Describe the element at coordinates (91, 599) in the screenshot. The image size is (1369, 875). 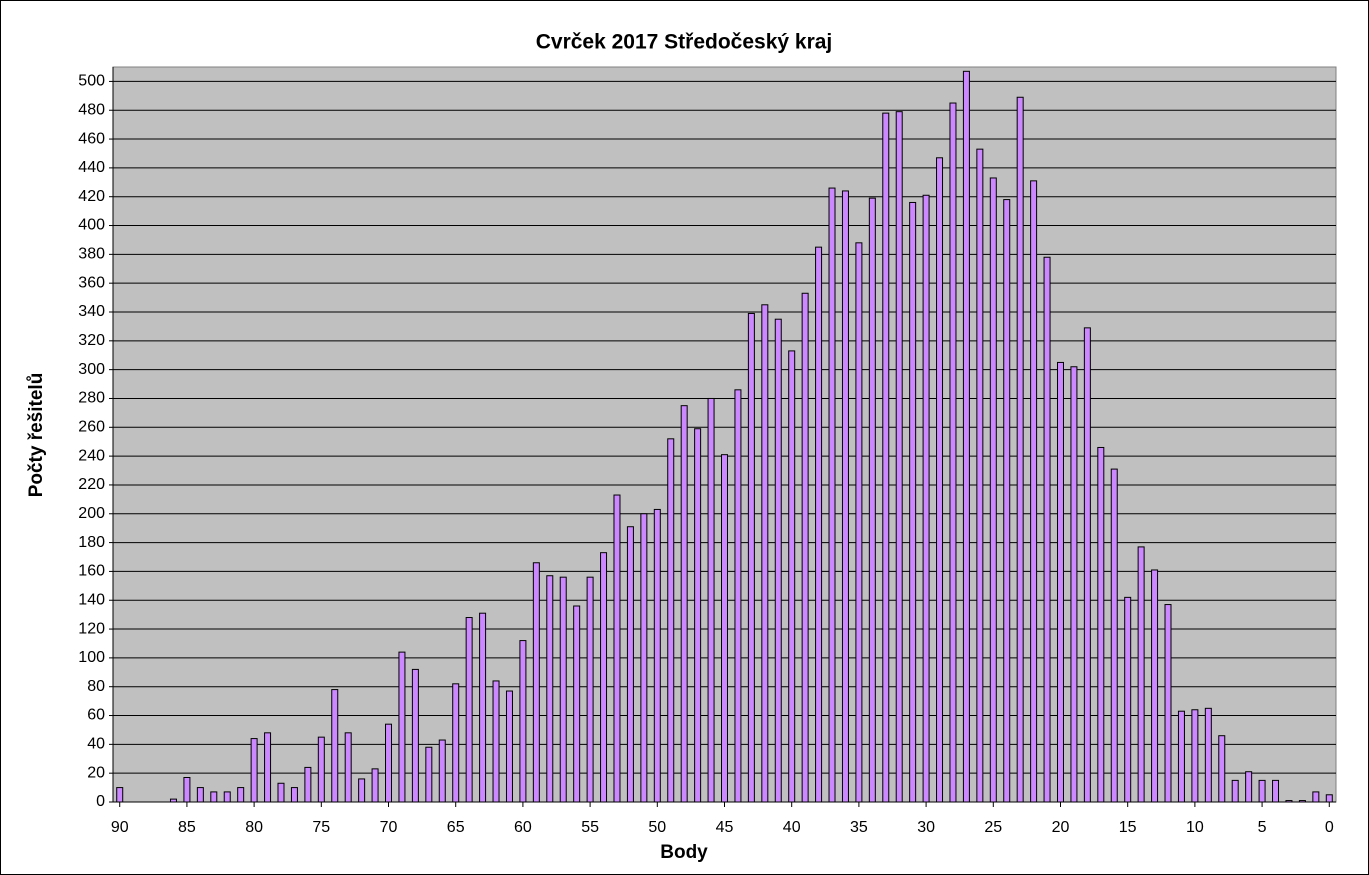
I see `y-tick-label: 140` at that location.